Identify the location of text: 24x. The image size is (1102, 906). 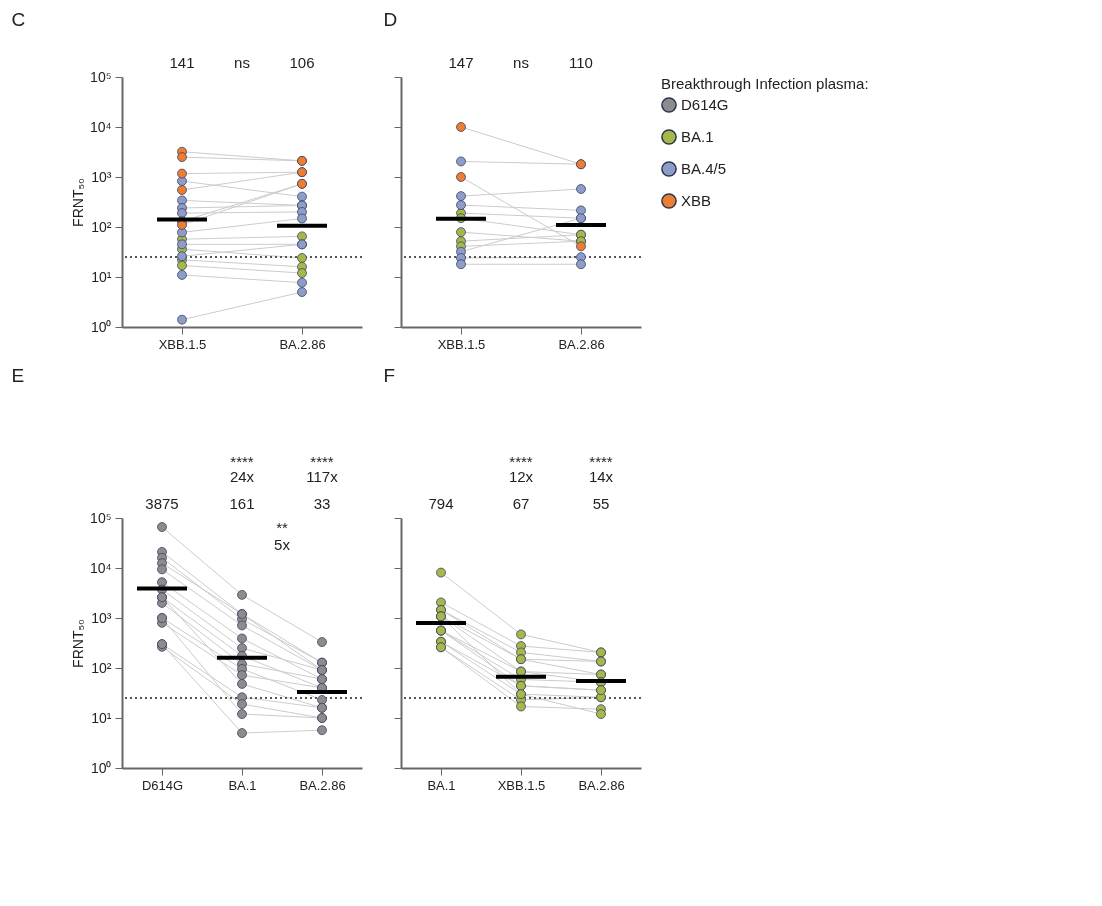
(242, 476).